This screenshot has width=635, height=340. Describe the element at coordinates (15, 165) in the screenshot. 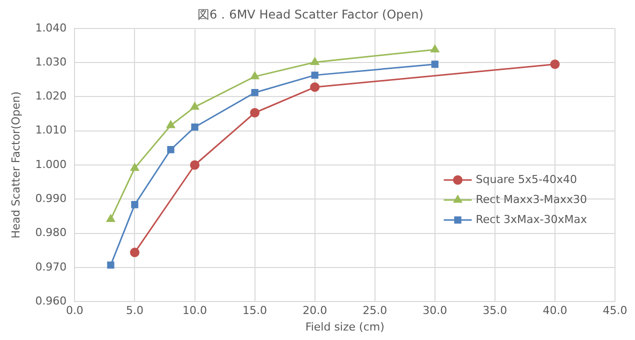

I see `y-axis-title: Head Scatter Factor(Open)` at that location.